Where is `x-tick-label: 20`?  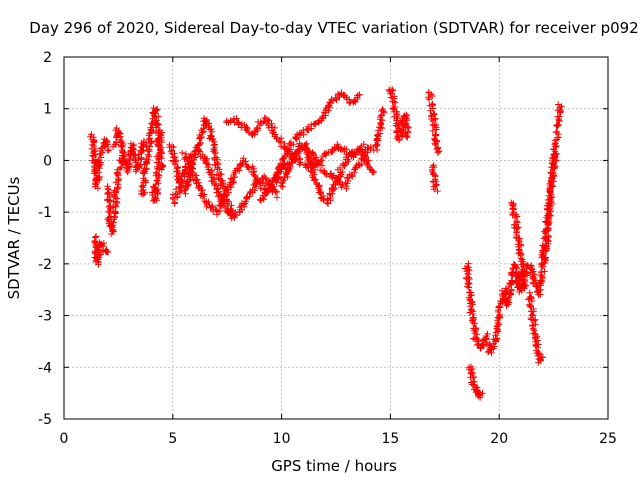 x-tick-label: 20 is located at coordinates (499, 439).